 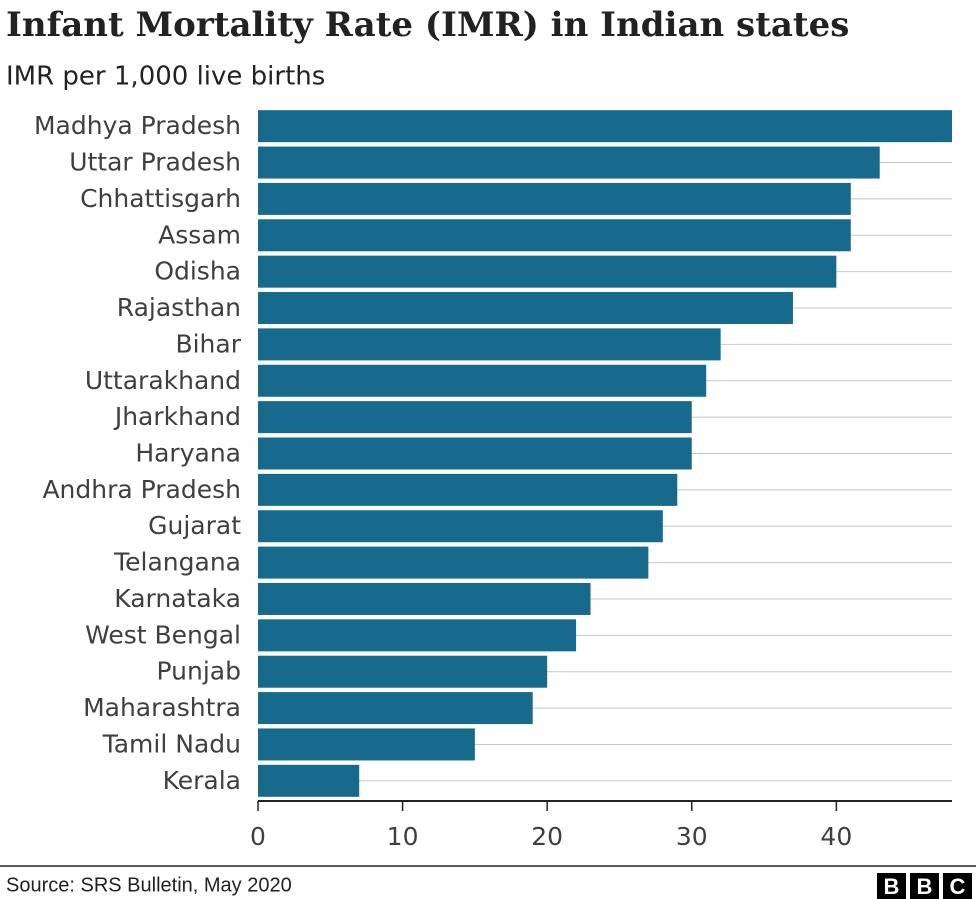 What do you see at coordinates (547, 836) in the screenshot?
I see `x-tick-label: 20` at bounding box center [547, 836].